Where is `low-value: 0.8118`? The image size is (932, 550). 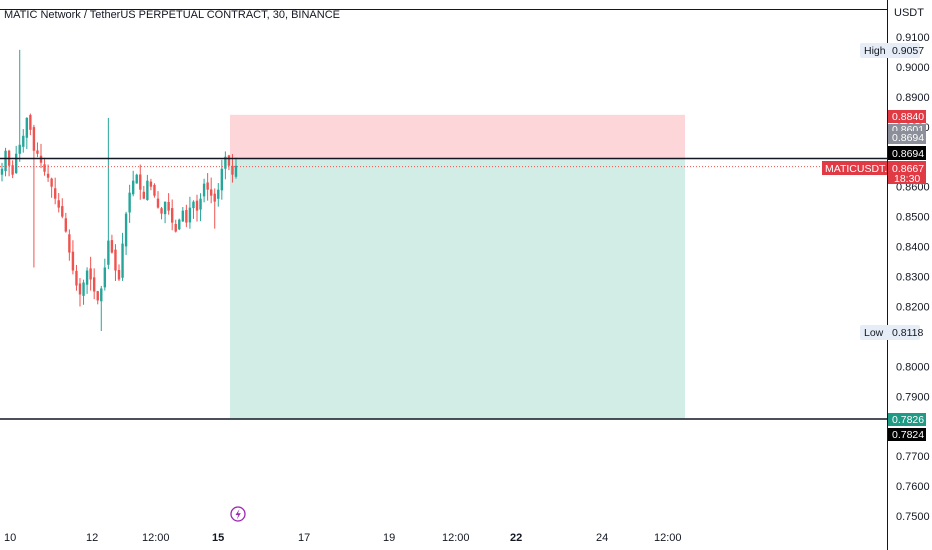
low-value: 0.8118 is located at coordinates (907, 333).